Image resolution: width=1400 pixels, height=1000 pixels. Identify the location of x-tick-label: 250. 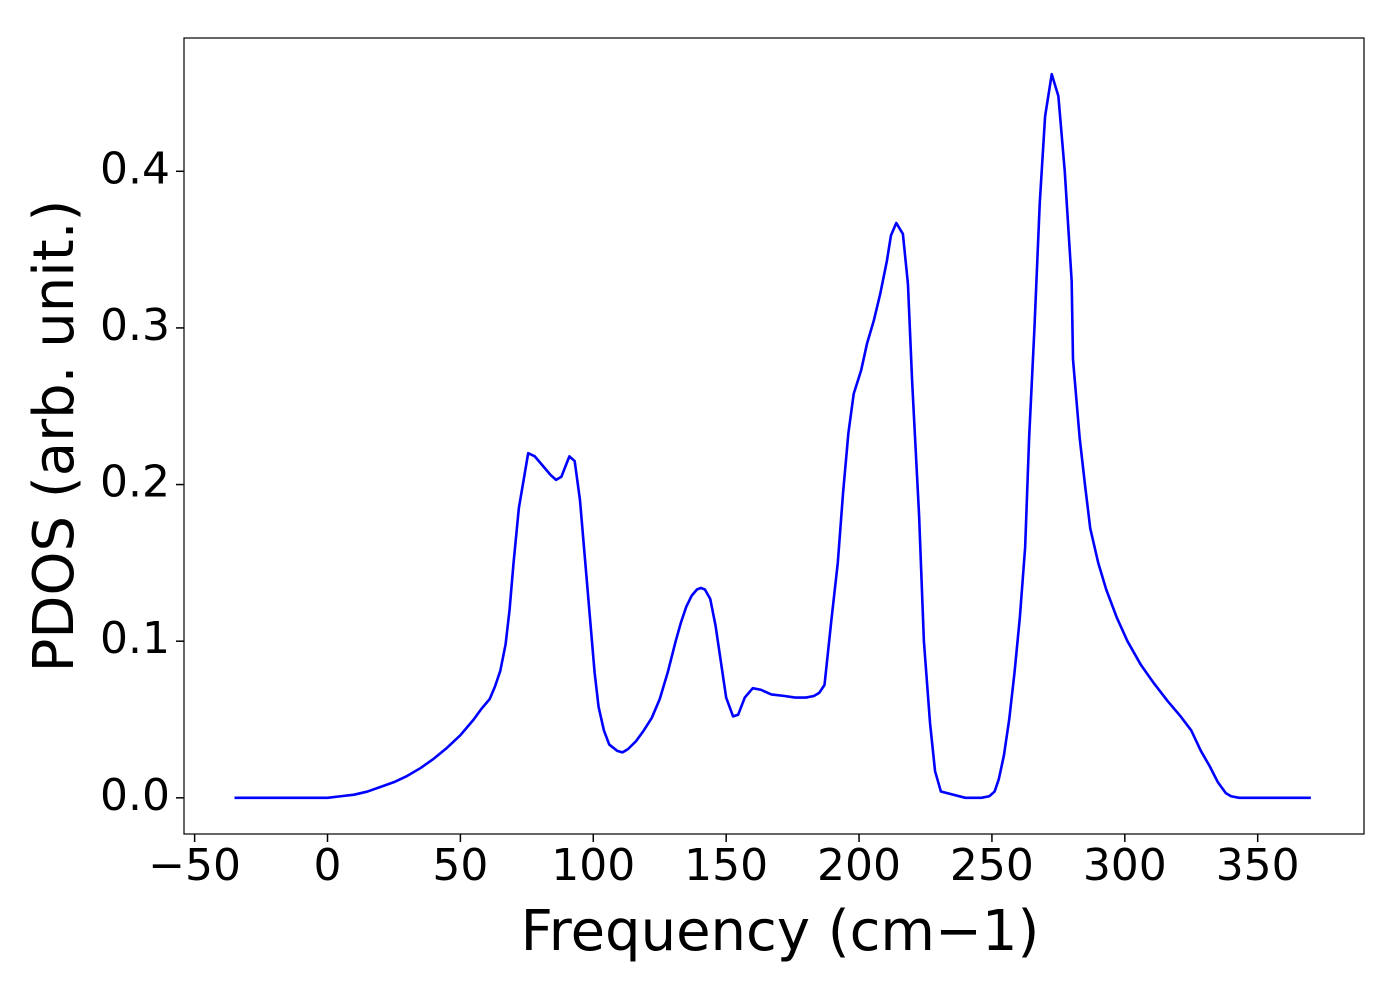
(992, 865).